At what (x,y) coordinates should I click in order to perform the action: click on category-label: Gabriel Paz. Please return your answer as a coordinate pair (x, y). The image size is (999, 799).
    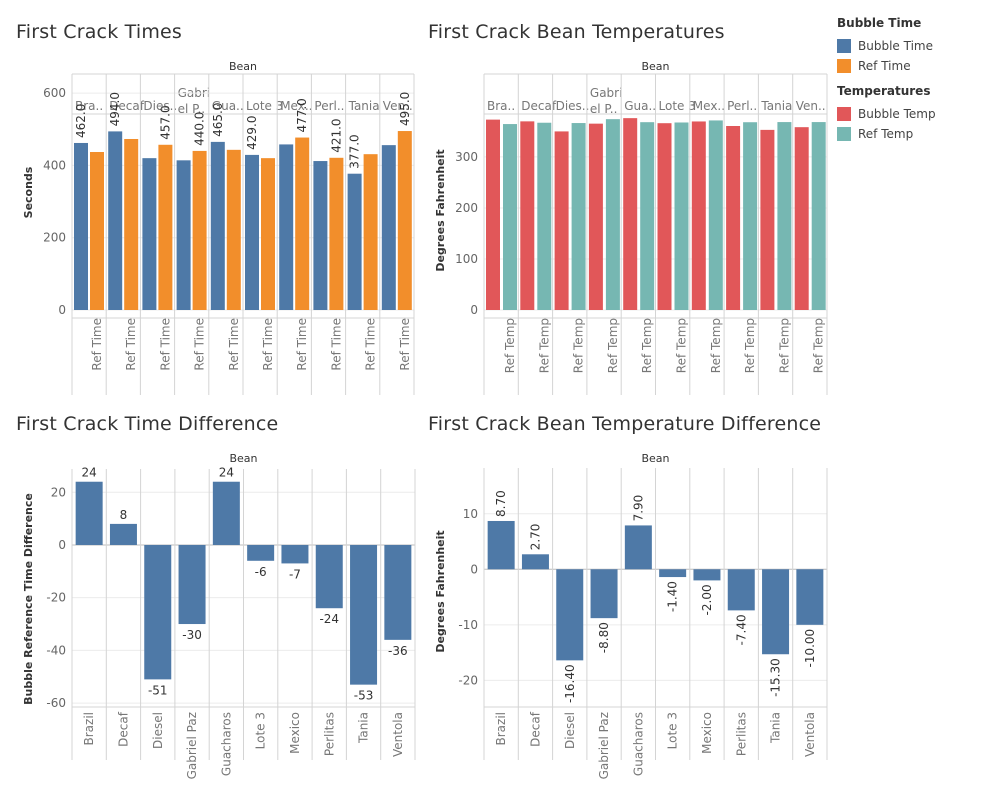
    Looking at the image, I should click on (192, 745).